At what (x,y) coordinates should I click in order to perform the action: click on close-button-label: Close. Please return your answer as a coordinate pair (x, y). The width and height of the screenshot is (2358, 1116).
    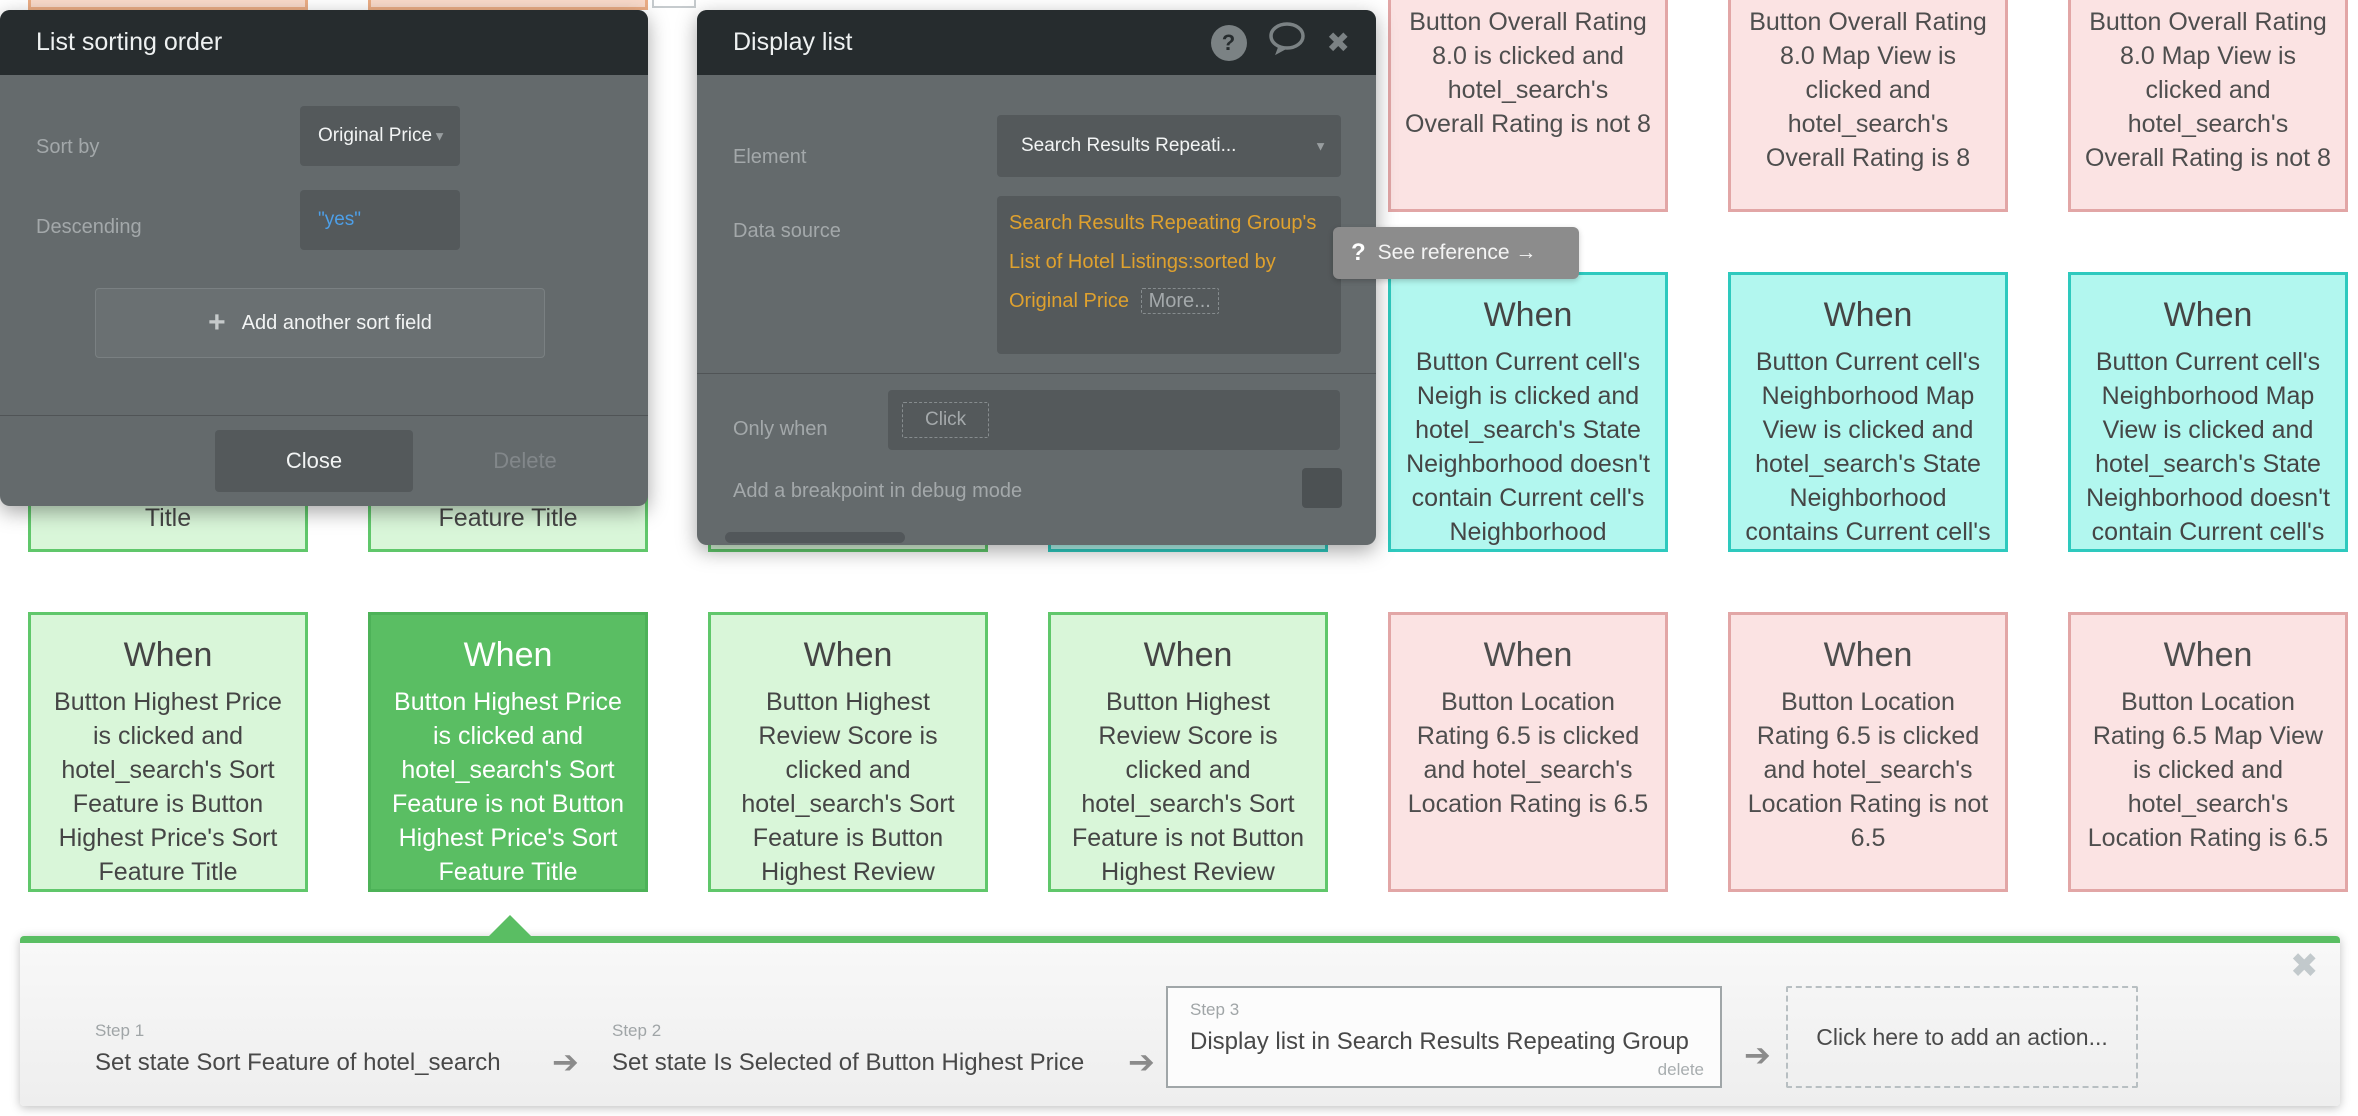
    Looking at the image, I should click on (314, 460).